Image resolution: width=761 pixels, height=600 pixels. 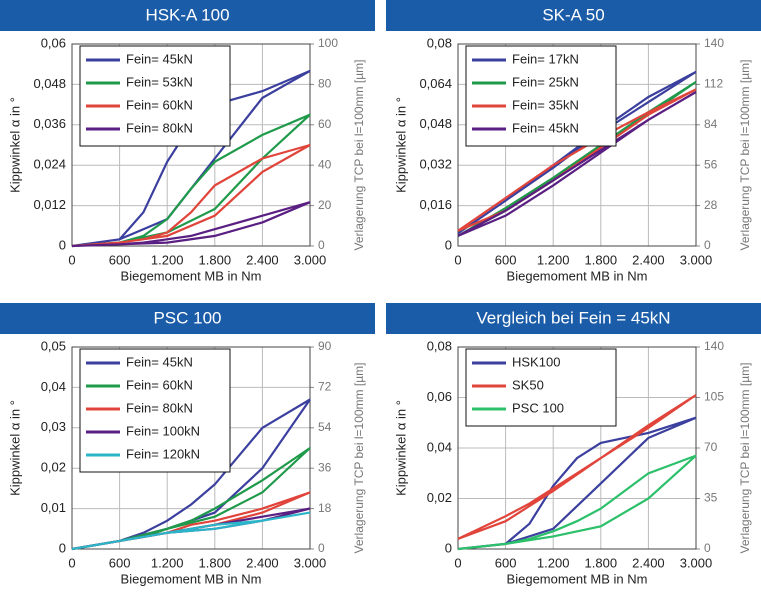 I want to click on y-tick-label: 0,024, so click(x=49, y=164).